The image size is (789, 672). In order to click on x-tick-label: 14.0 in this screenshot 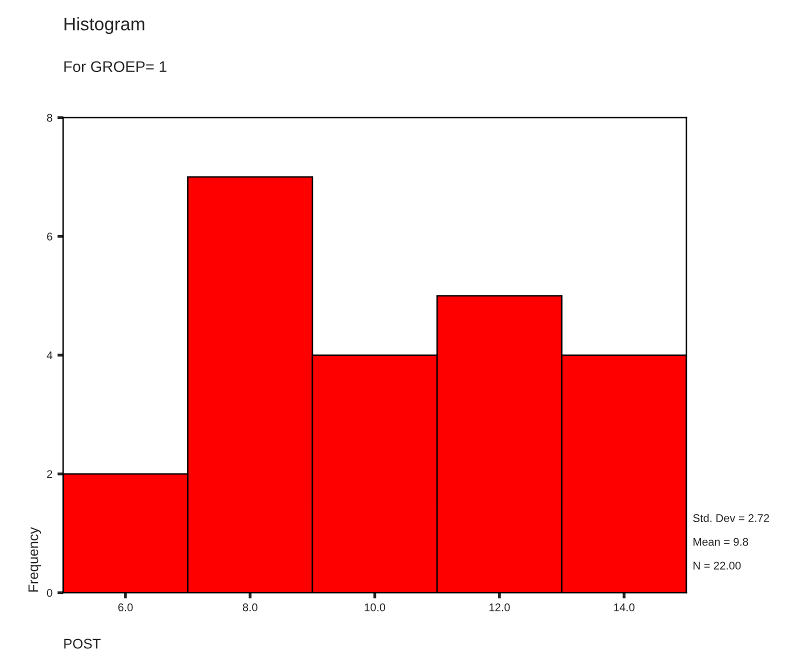, I will do `click(624, 607)`.